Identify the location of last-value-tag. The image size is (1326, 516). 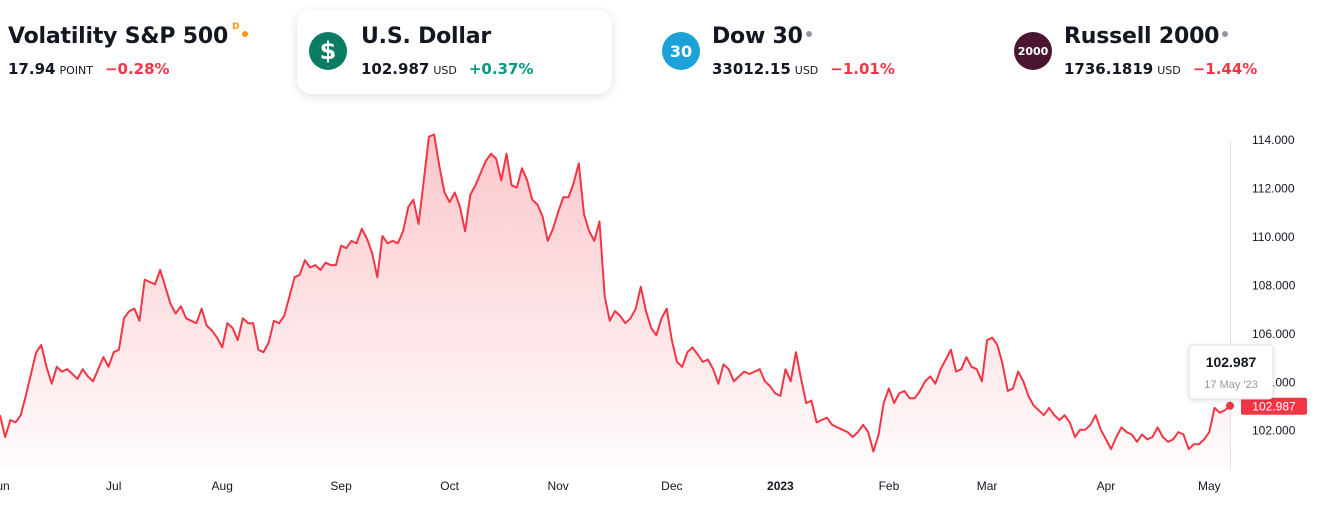
(1274, 406).